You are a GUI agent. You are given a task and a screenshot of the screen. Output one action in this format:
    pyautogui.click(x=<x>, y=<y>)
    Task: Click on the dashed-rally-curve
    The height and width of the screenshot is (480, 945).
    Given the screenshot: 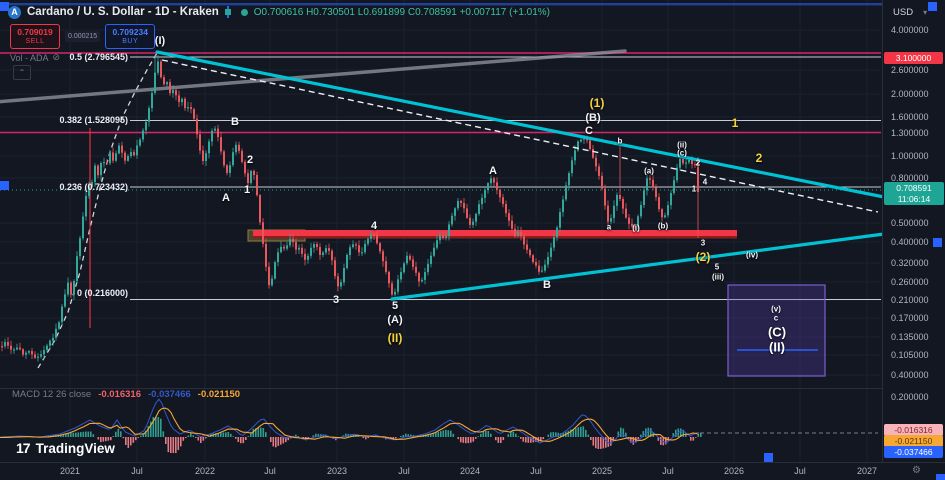 What is the action you would take?
    pyautogui.click(x=97, y=210)
    